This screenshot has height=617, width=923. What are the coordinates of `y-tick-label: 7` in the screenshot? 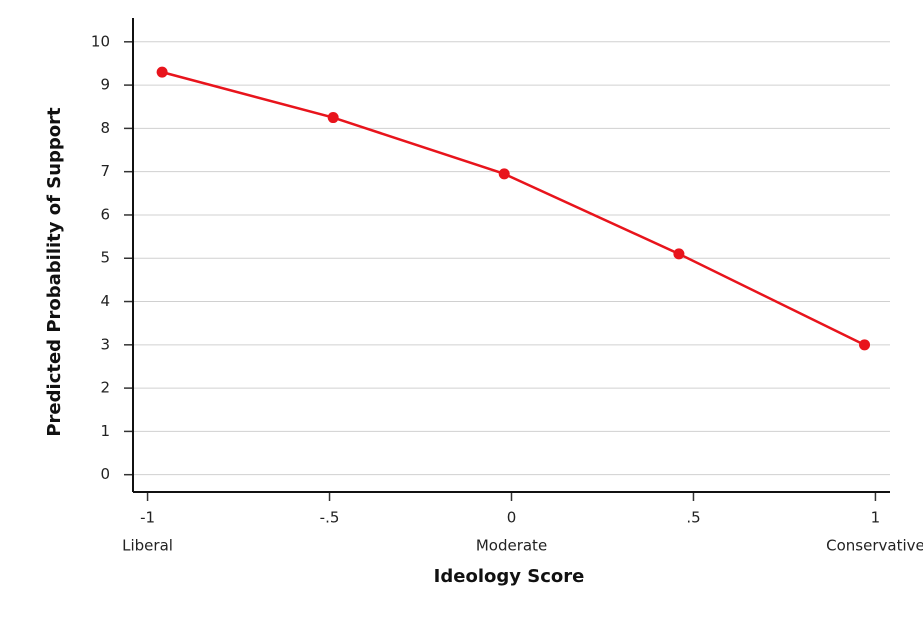 It's located at (105, 171).